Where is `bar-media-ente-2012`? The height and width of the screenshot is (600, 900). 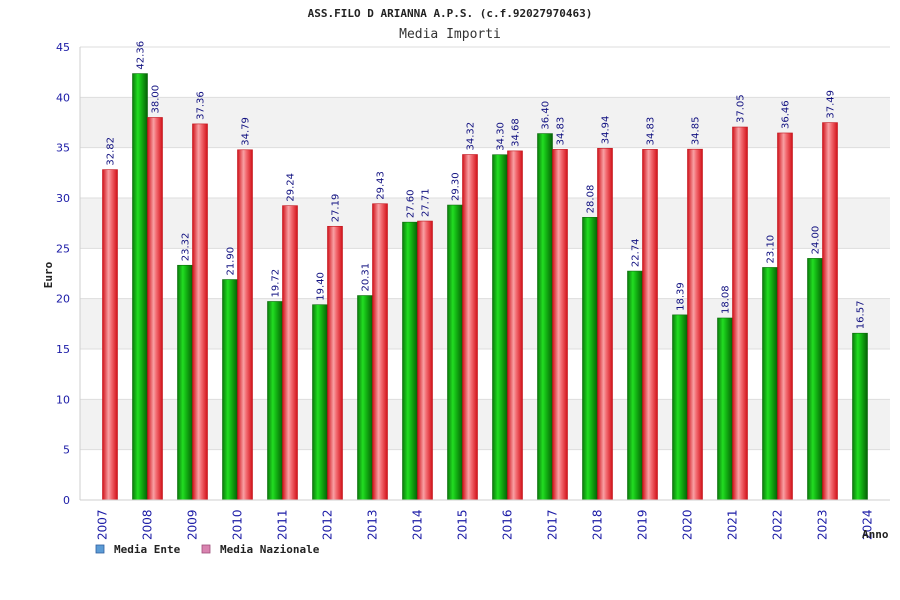
bar-media-ente-2012 is located at coordinates (320, 402).